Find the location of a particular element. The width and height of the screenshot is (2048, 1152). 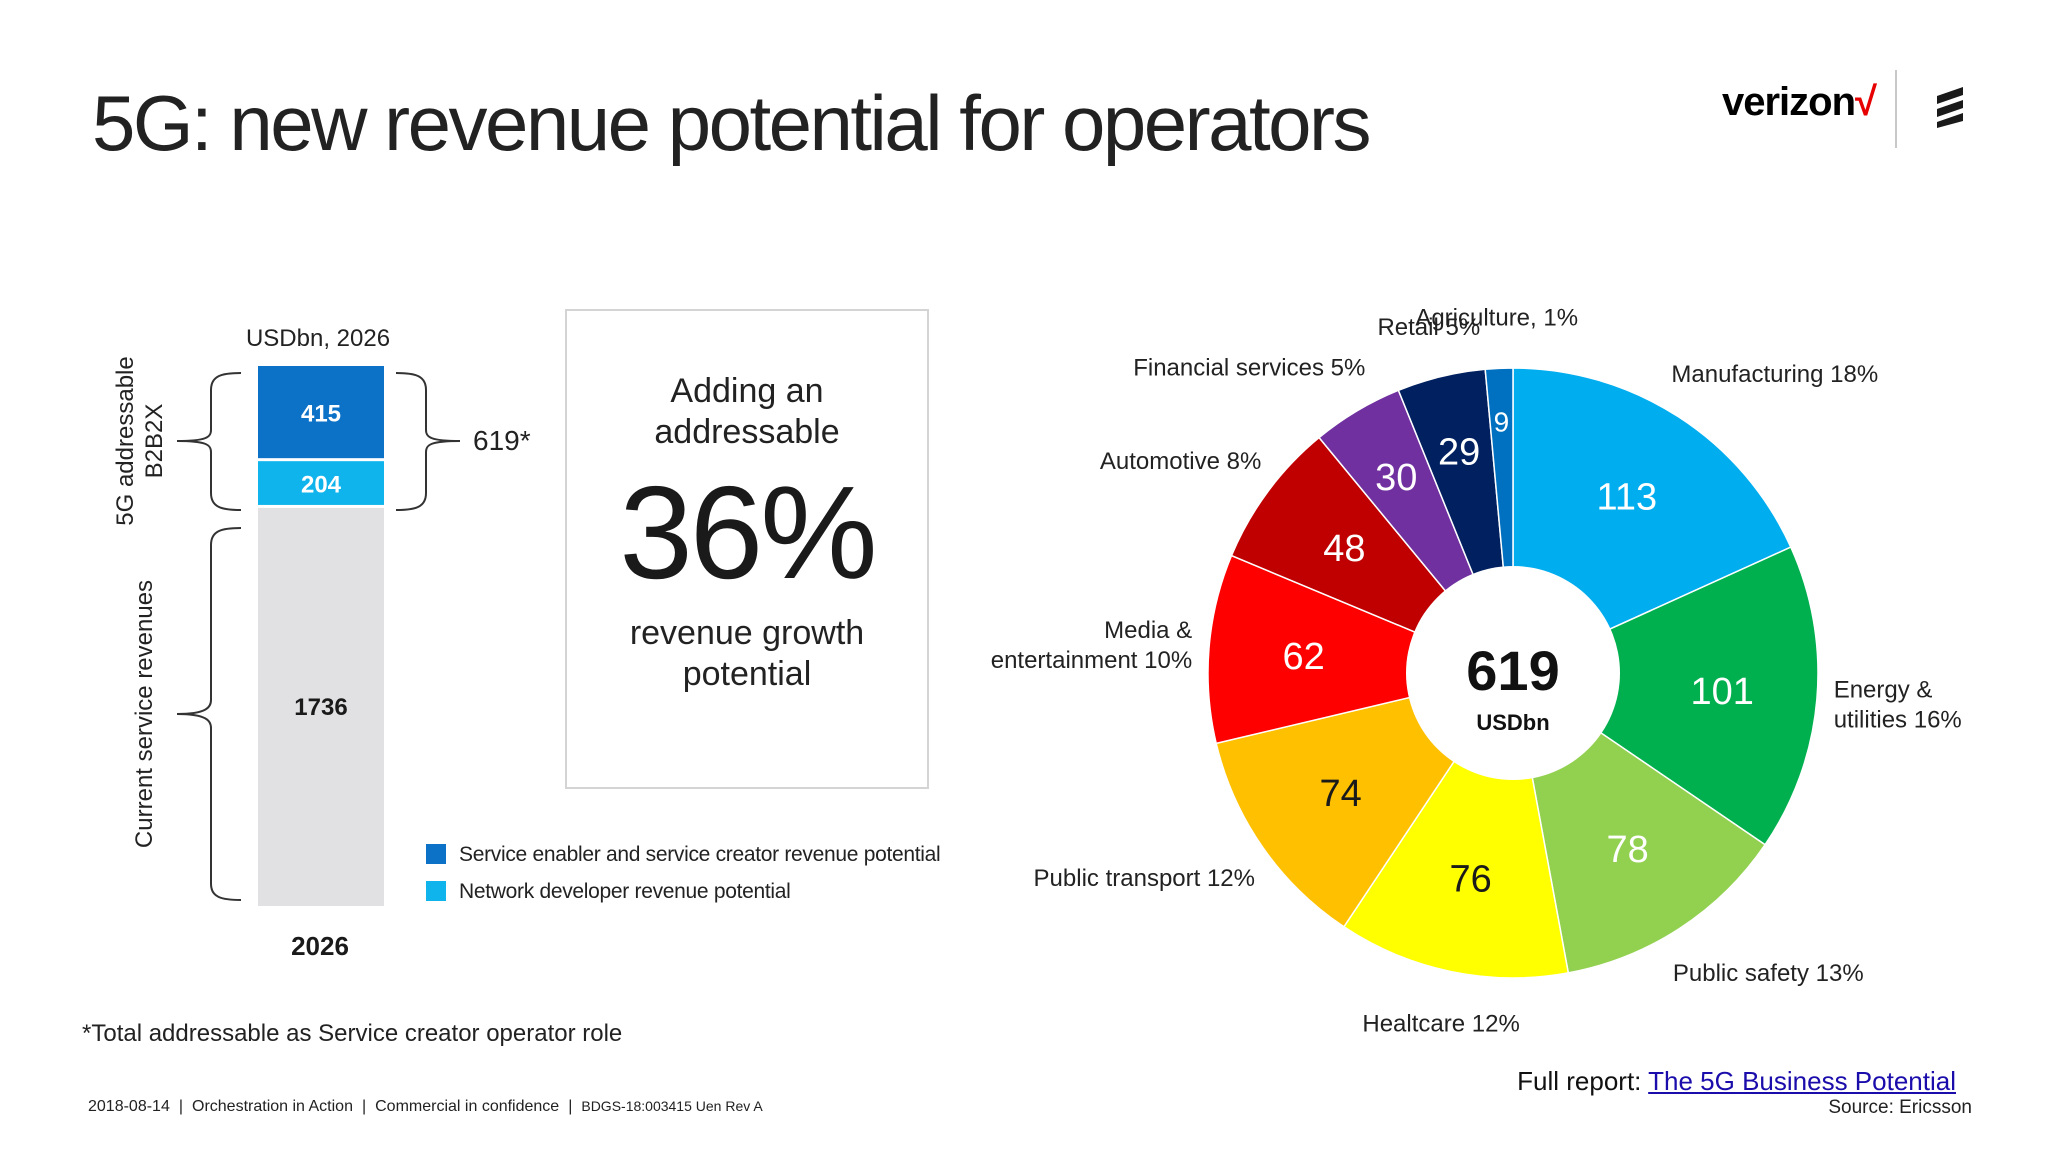

donut-value-label: 48 is located at coordinates (1344, 549).